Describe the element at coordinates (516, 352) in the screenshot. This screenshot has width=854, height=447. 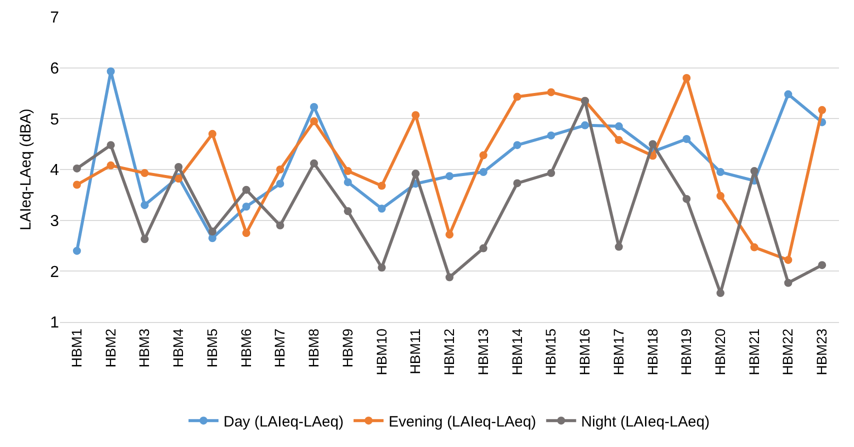
I see `x-tick-label: HBM14` at that location.